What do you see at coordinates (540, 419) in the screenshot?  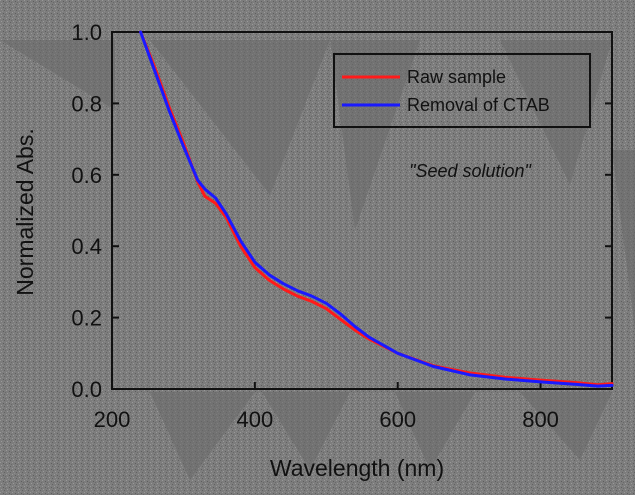 I see `x-tick-label: 800` at bounding box center [540, 419].